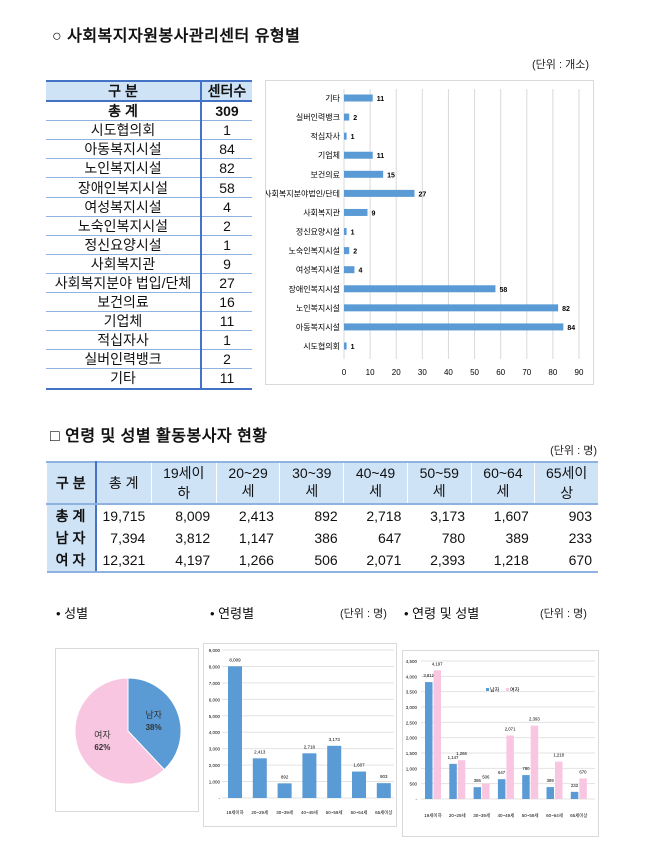 The width and height of the screenshot is (669, 856). Describe the element at coordinates (123, 561) in the screenshot. I see `cell-value: 12,321` at that location.